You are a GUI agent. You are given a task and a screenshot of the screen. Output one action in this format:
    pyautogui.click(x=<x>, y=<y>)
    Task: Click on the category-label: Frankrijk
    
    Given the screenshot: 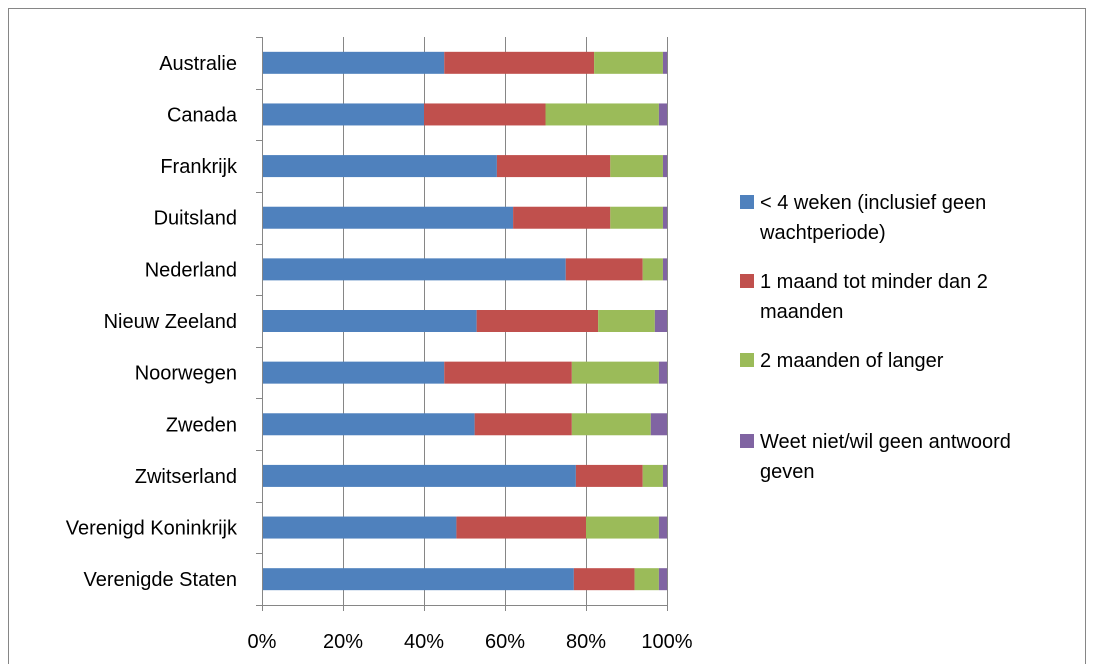 What is the action you would take?
    pyautogui.click(x=199, y=167)
    